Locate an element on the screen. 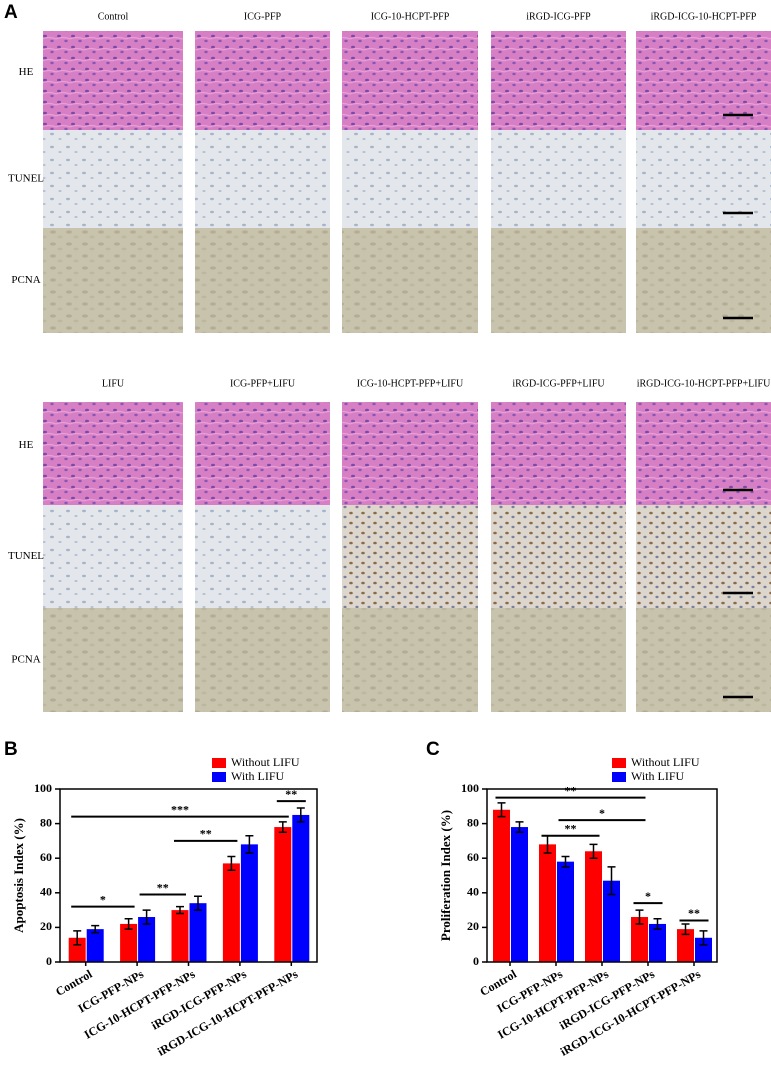  column-label: iRGD-ICG-PFP+LIFU is located at coordinates (558, 383).